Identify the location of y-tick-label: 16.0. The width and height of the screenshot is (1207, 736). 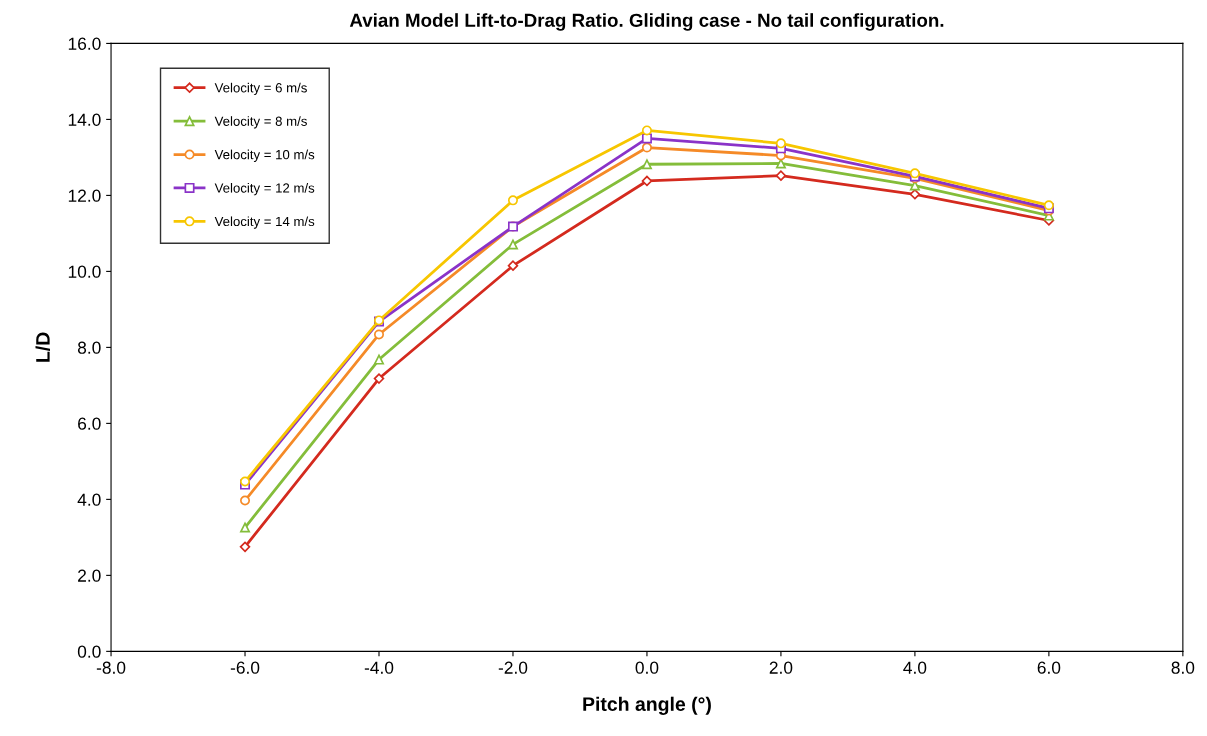
(84, 43).